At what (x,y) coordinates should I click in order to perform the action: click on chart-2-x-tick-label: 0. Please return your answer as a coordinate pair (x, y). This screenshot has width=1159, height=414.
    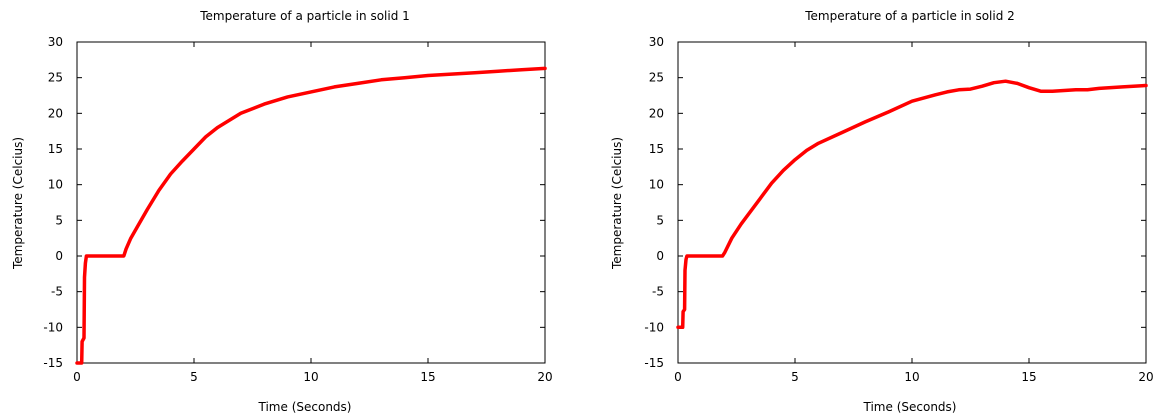
    Looking at the image, I should click on (678, 377).